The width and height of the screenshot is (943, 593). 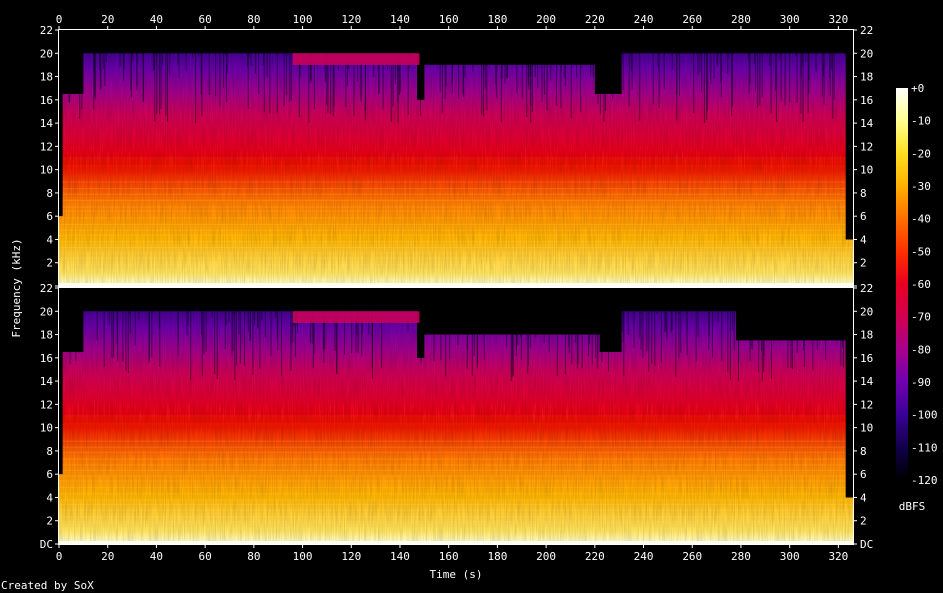 What do you see at coordinates (546, 556) in the screenshot?
I see `x-tick-label-bottom: 200` at bounding box center [546, 556].